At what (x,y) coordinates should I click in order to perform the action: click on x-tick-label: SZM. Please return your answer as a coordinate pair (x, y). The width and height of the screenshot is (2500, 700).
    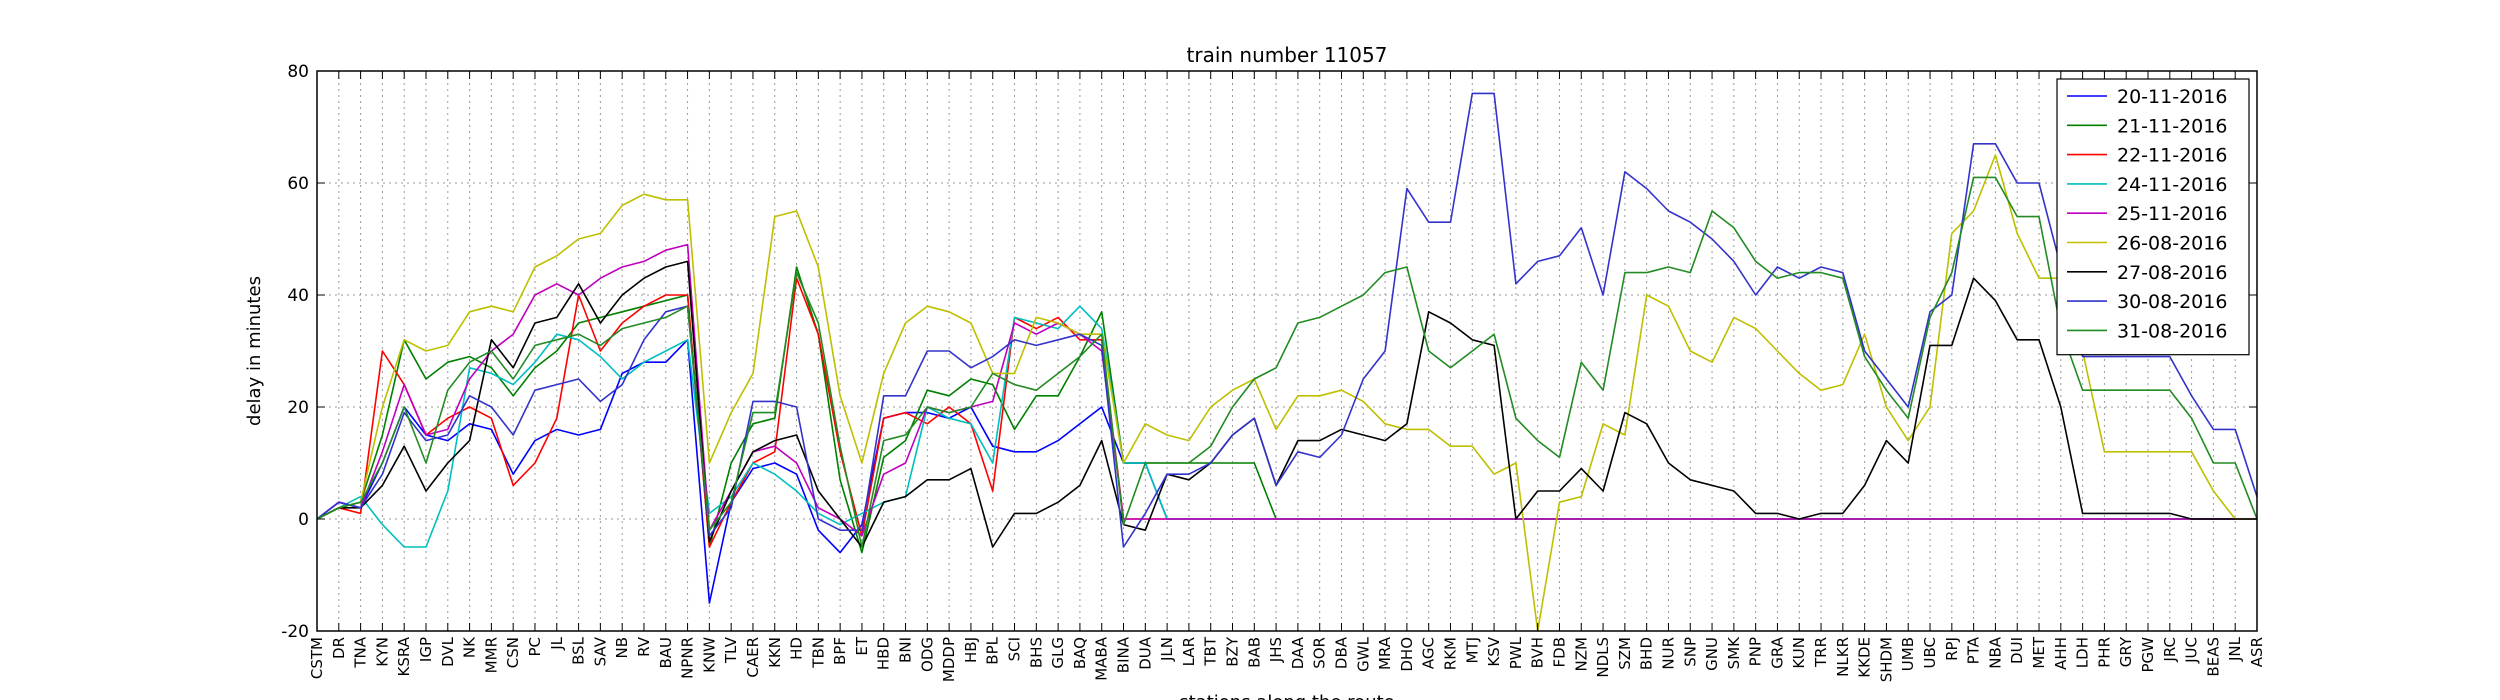
    Looking at the image, I should click on (1625, 653).